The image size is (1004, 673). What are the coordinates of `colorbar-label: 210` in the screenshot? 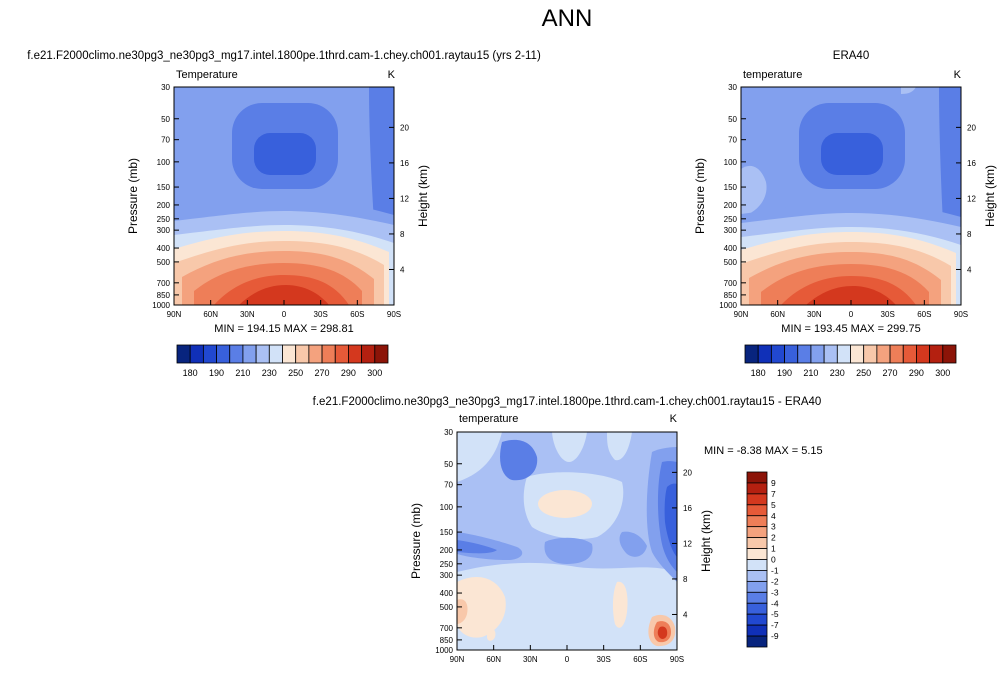 It's located at (810, 373).